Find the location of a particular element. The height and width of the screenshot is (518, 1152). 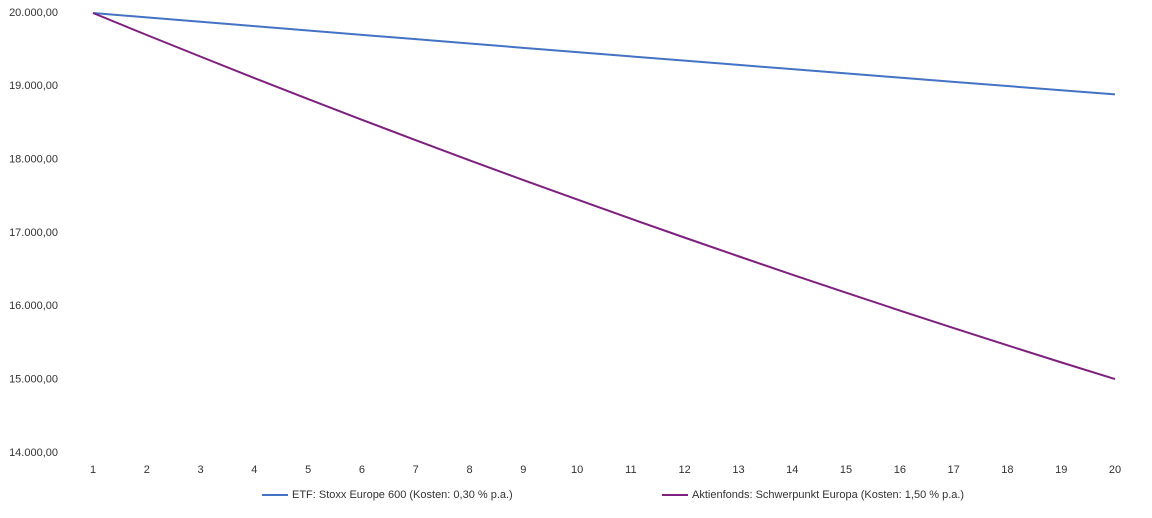

x-tick-label: 9 is located at coordinates (523, 470).